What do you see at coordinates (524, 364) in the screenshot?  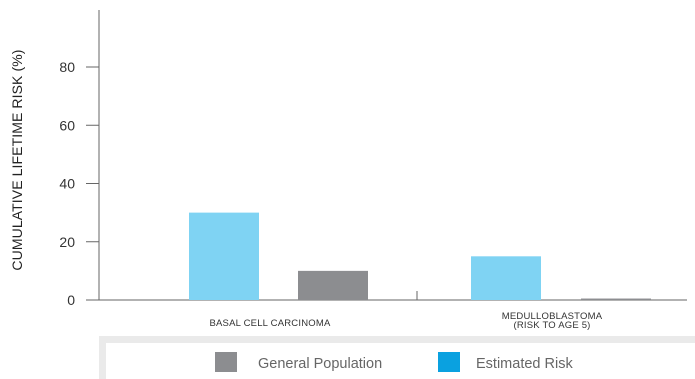 I see `legend-label: Estimated Risk` at bounding box center [524, 364].